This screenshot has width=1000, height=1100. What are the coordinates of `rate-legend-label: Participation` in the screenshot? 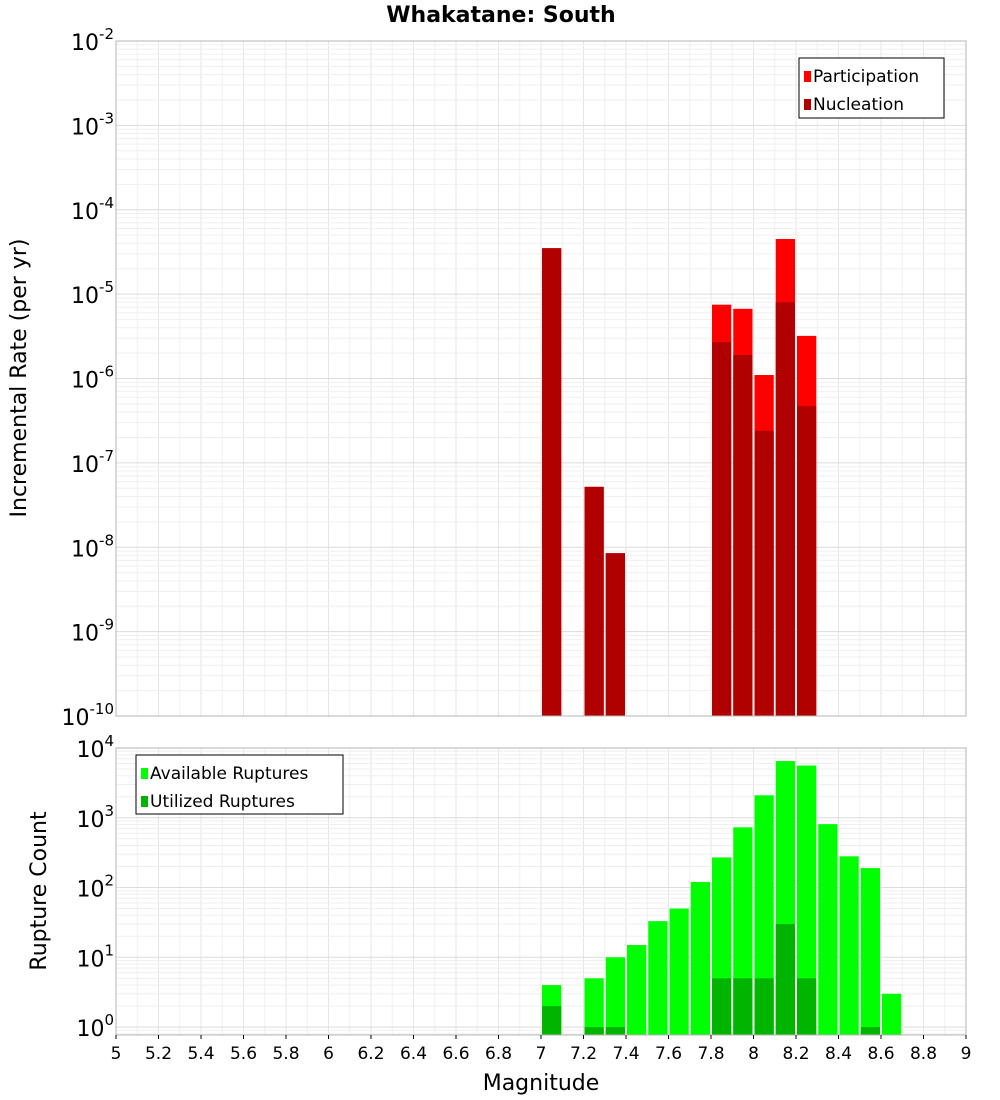 It's located at (866, 77).